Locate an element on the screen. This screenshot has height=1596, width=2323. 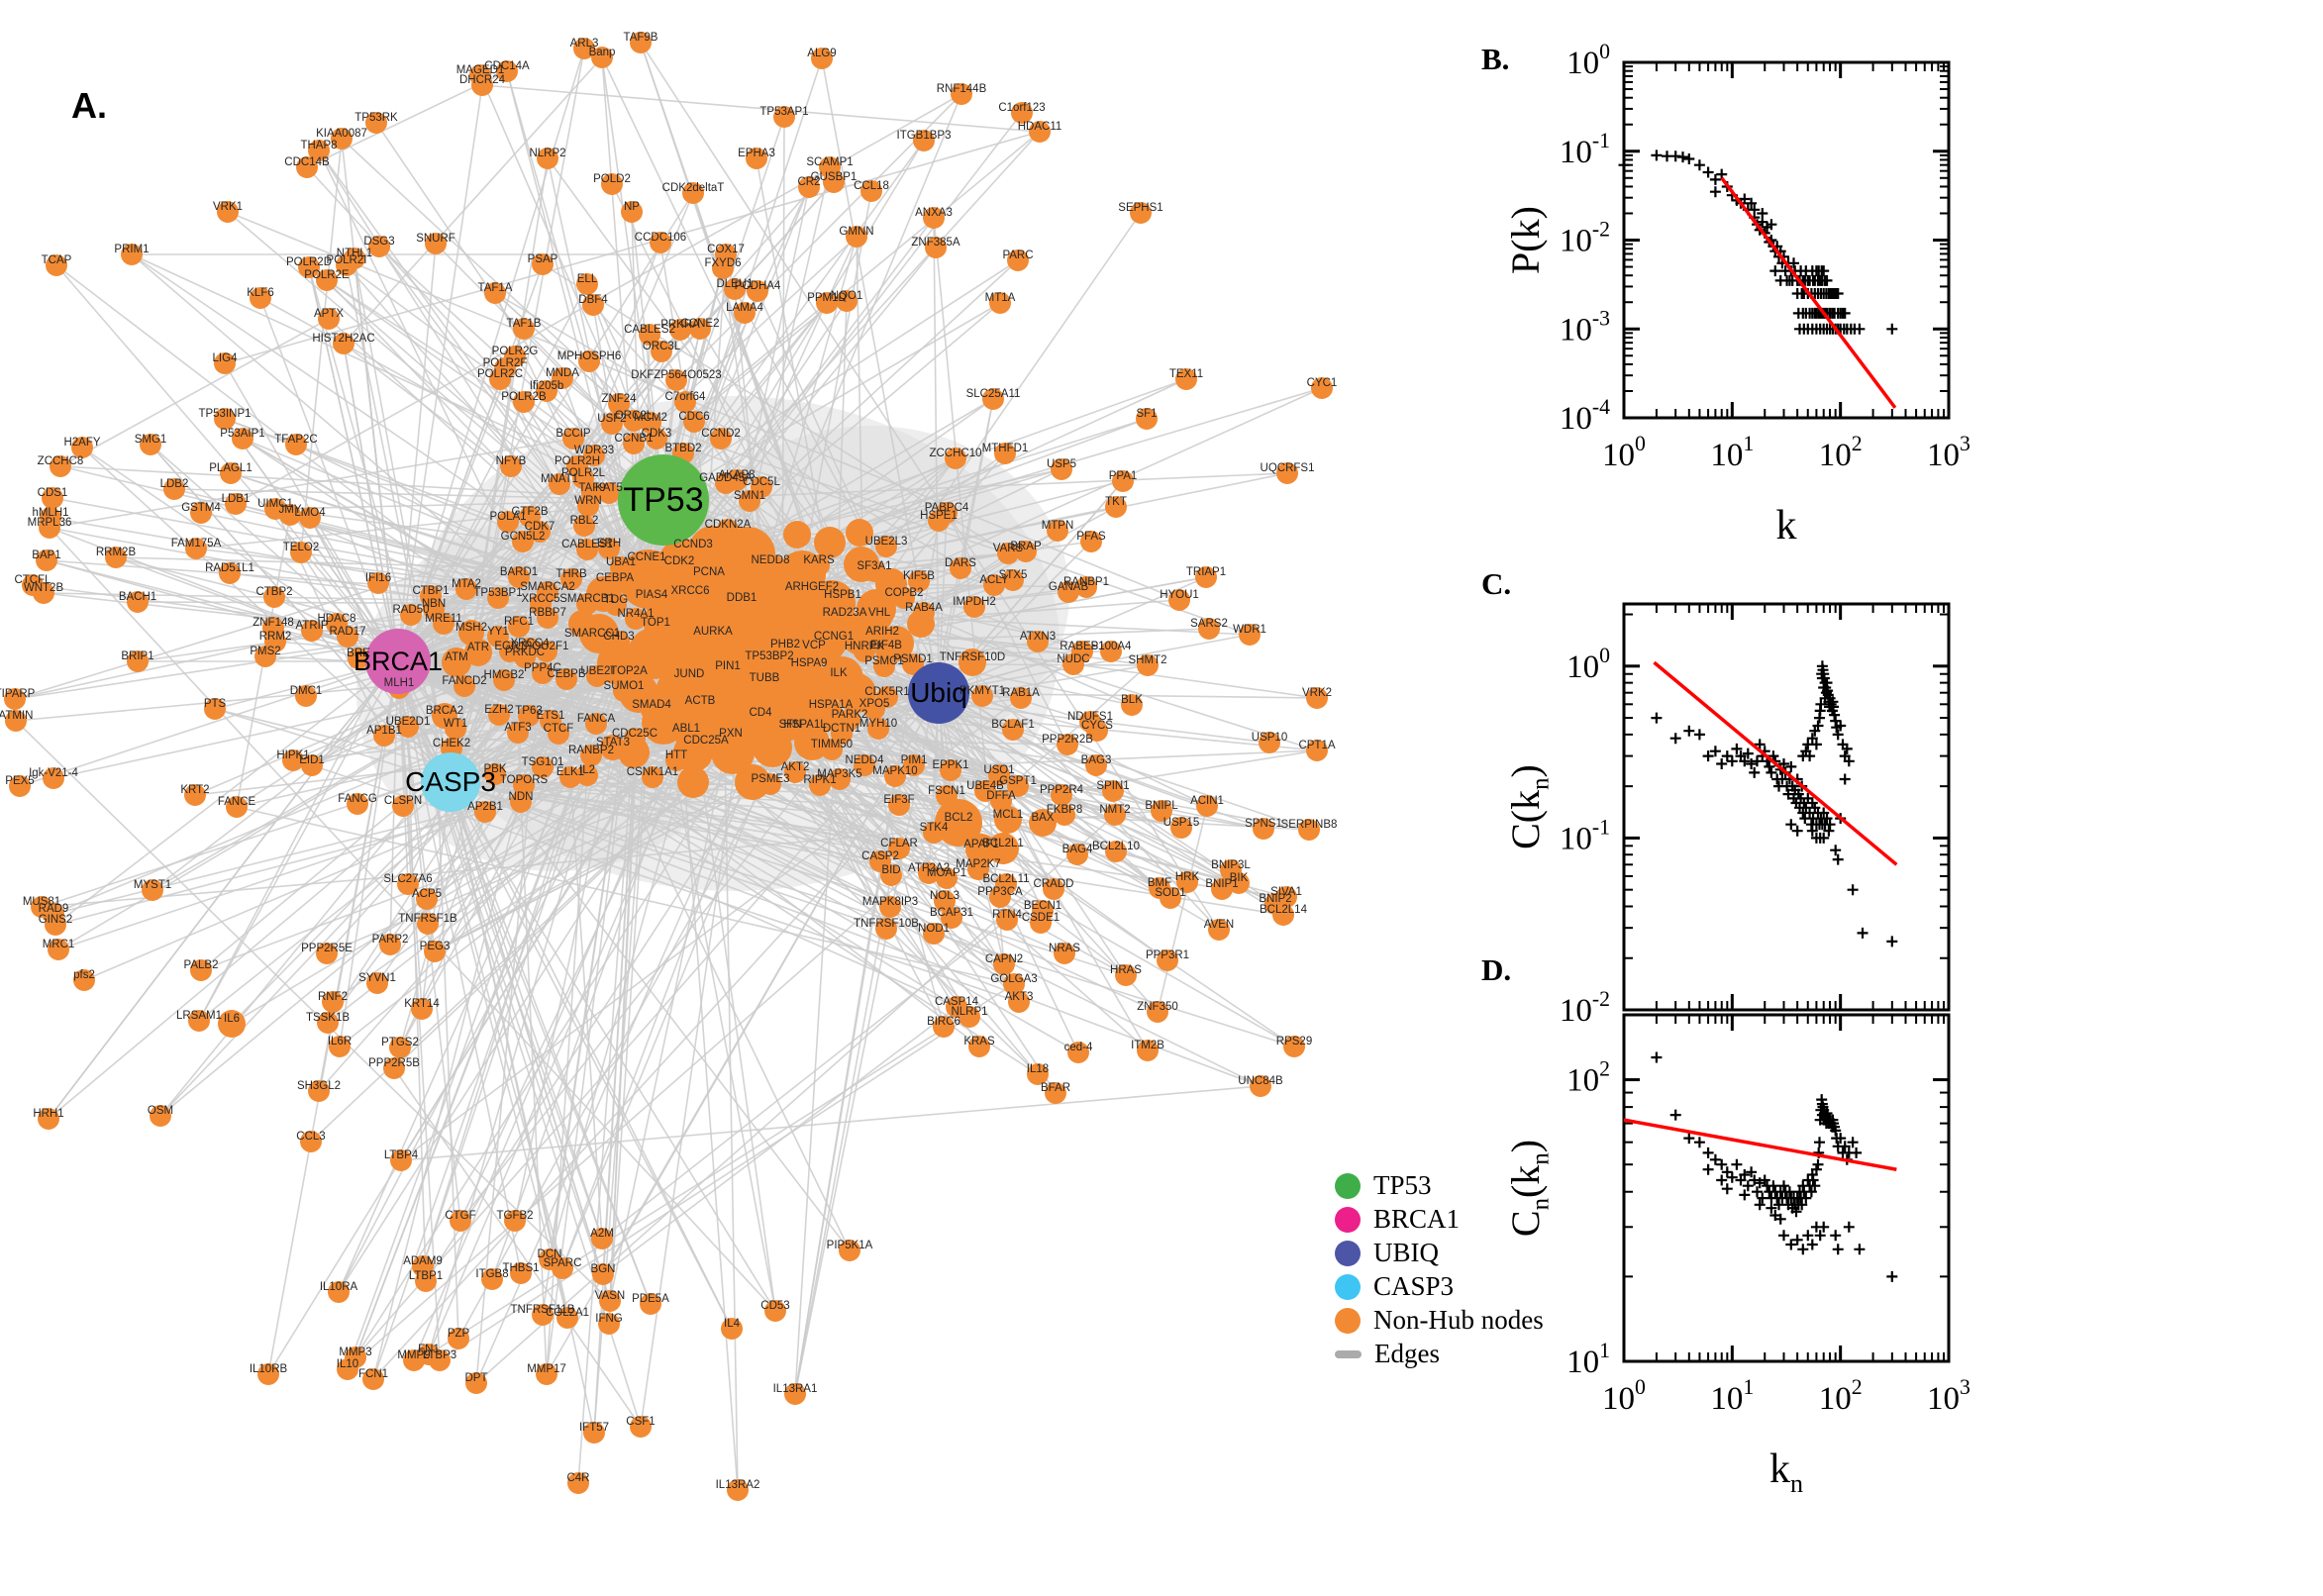
plot-frame is located at coordinates (1786, 240).